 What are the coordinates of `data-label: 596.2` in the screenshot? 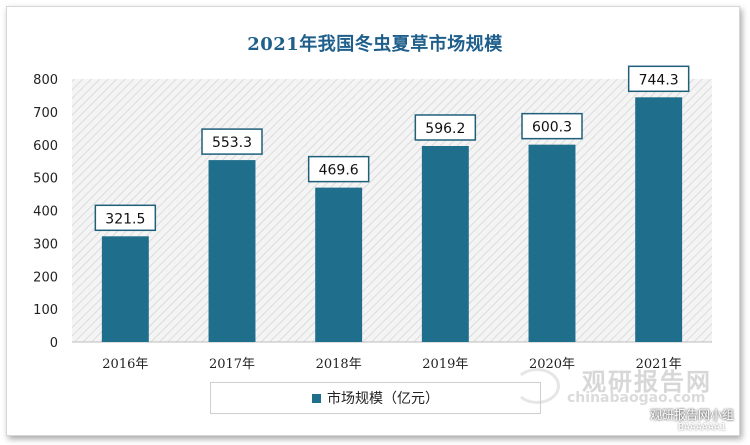 It's located at (445, 129).